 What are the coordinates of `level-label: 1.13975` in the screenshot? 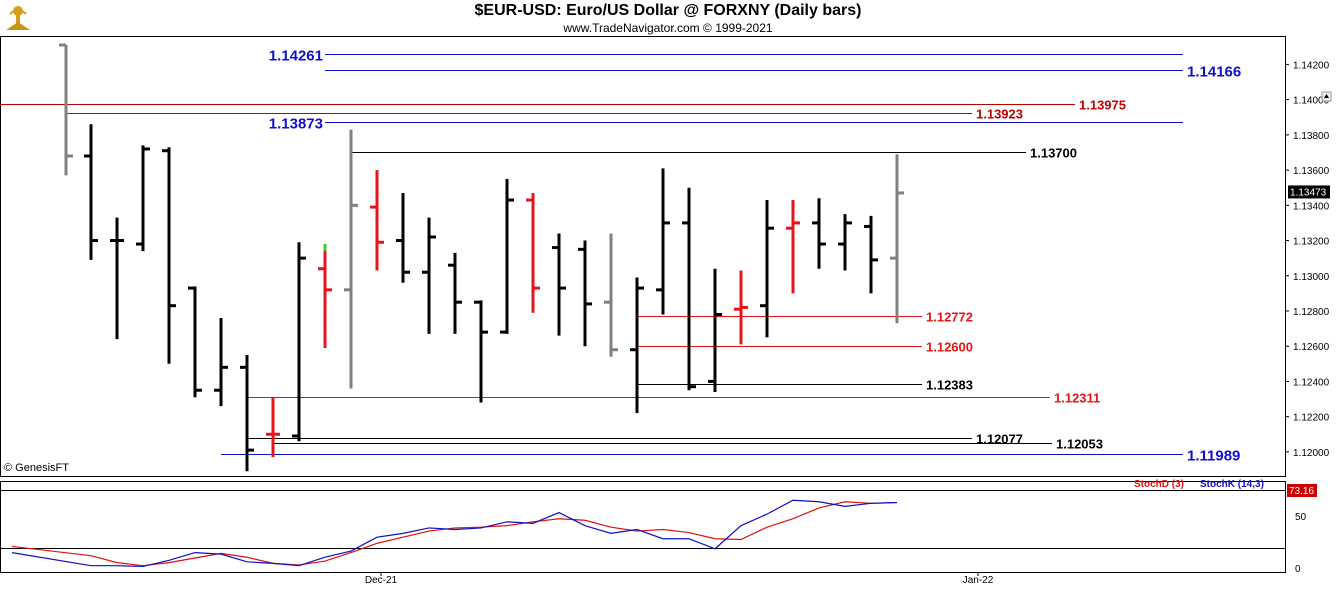 It's located at (1102, 105).